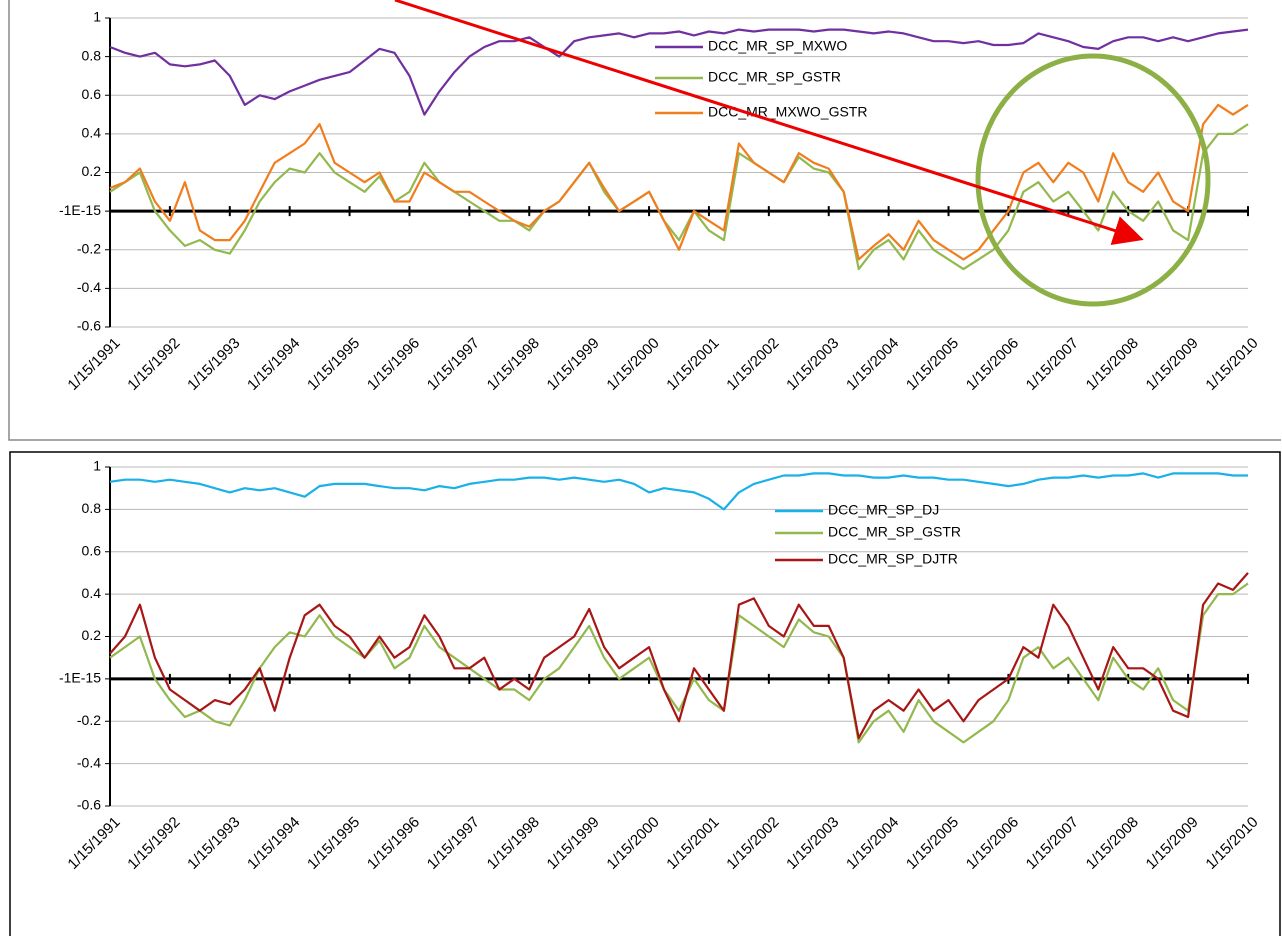  I want to click on legend-label: DCC_MR_SP_MXWO, so click(777, 46).